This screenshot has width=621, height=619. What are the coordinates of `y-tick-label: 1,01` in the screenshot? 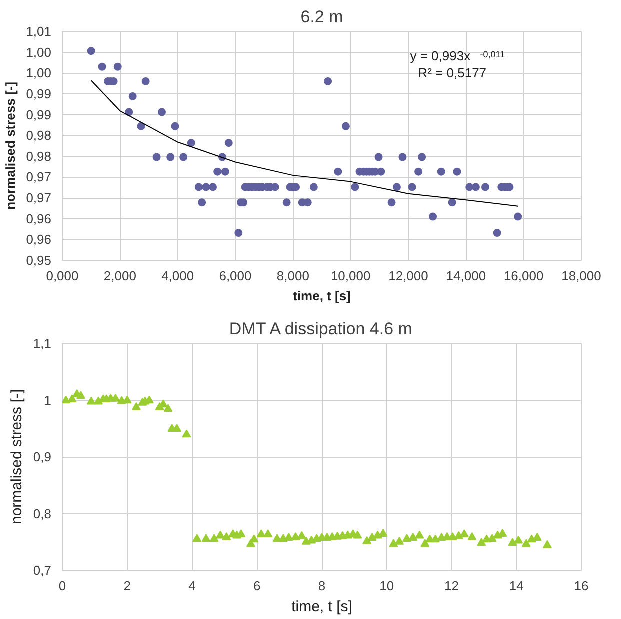 It's located at (39, 31).